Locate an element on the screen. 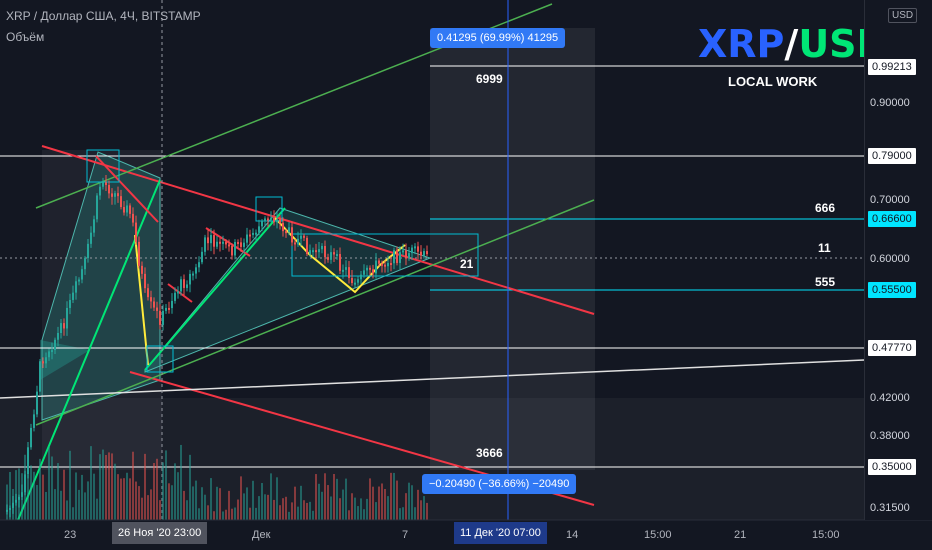  price-tag-0555: 0.55500 is located at coordinates (892, 290).